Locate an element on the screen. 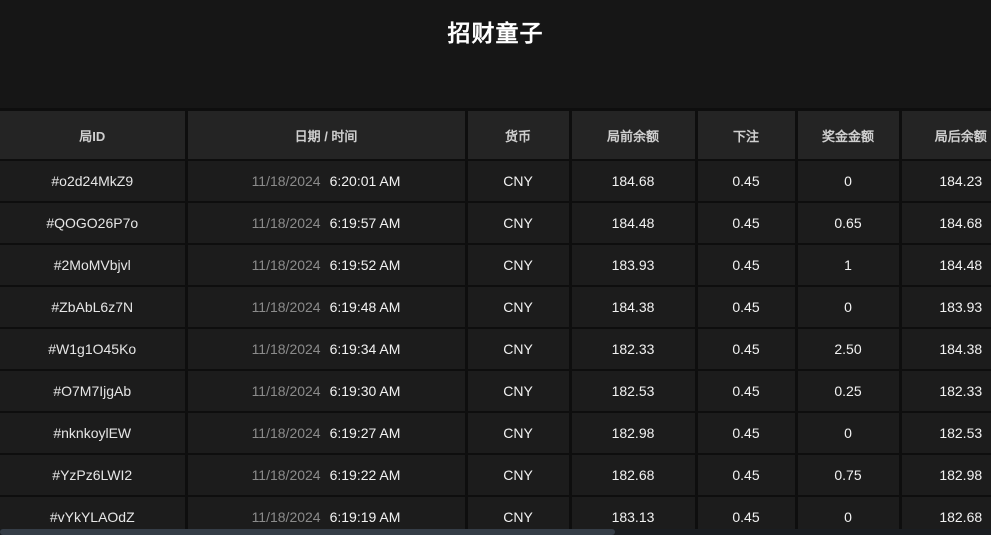 The height and width of the screenshot is (535, 991). column-header-balance_before: 局前余额 is located at coordinates (632, 135).